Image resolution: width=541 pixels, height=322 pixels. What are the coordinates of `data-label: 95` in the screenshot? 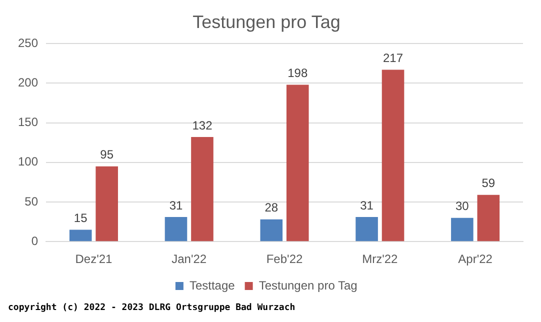 It's located at (107, 155).